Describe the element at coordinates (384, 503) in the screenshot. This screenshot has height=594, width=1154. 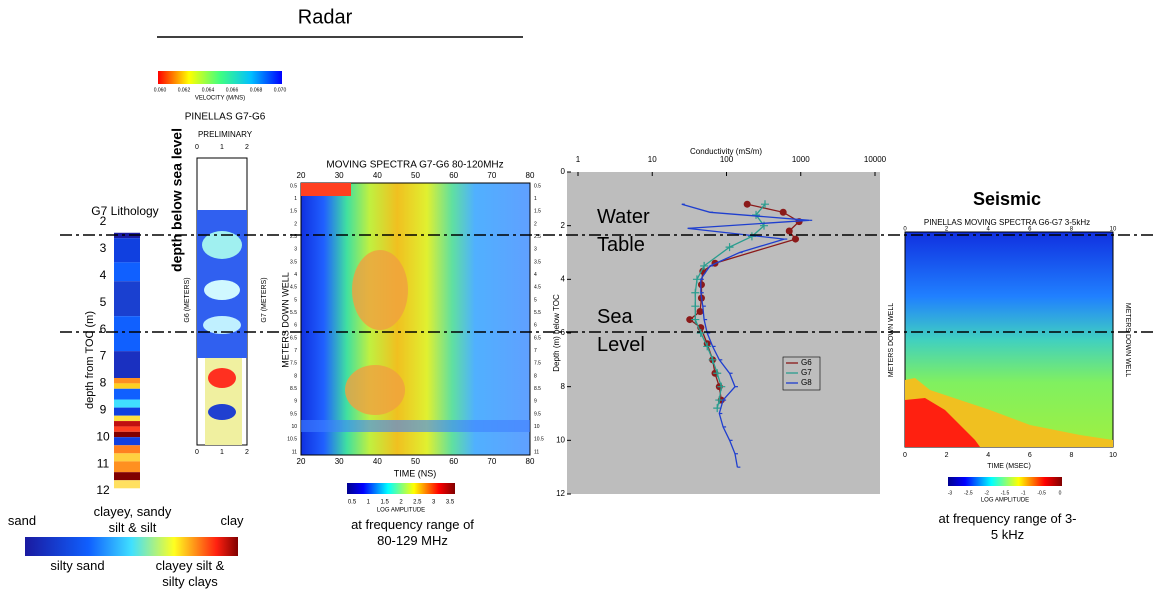
I see `colorbar-tick-label: 1.5` at that location.